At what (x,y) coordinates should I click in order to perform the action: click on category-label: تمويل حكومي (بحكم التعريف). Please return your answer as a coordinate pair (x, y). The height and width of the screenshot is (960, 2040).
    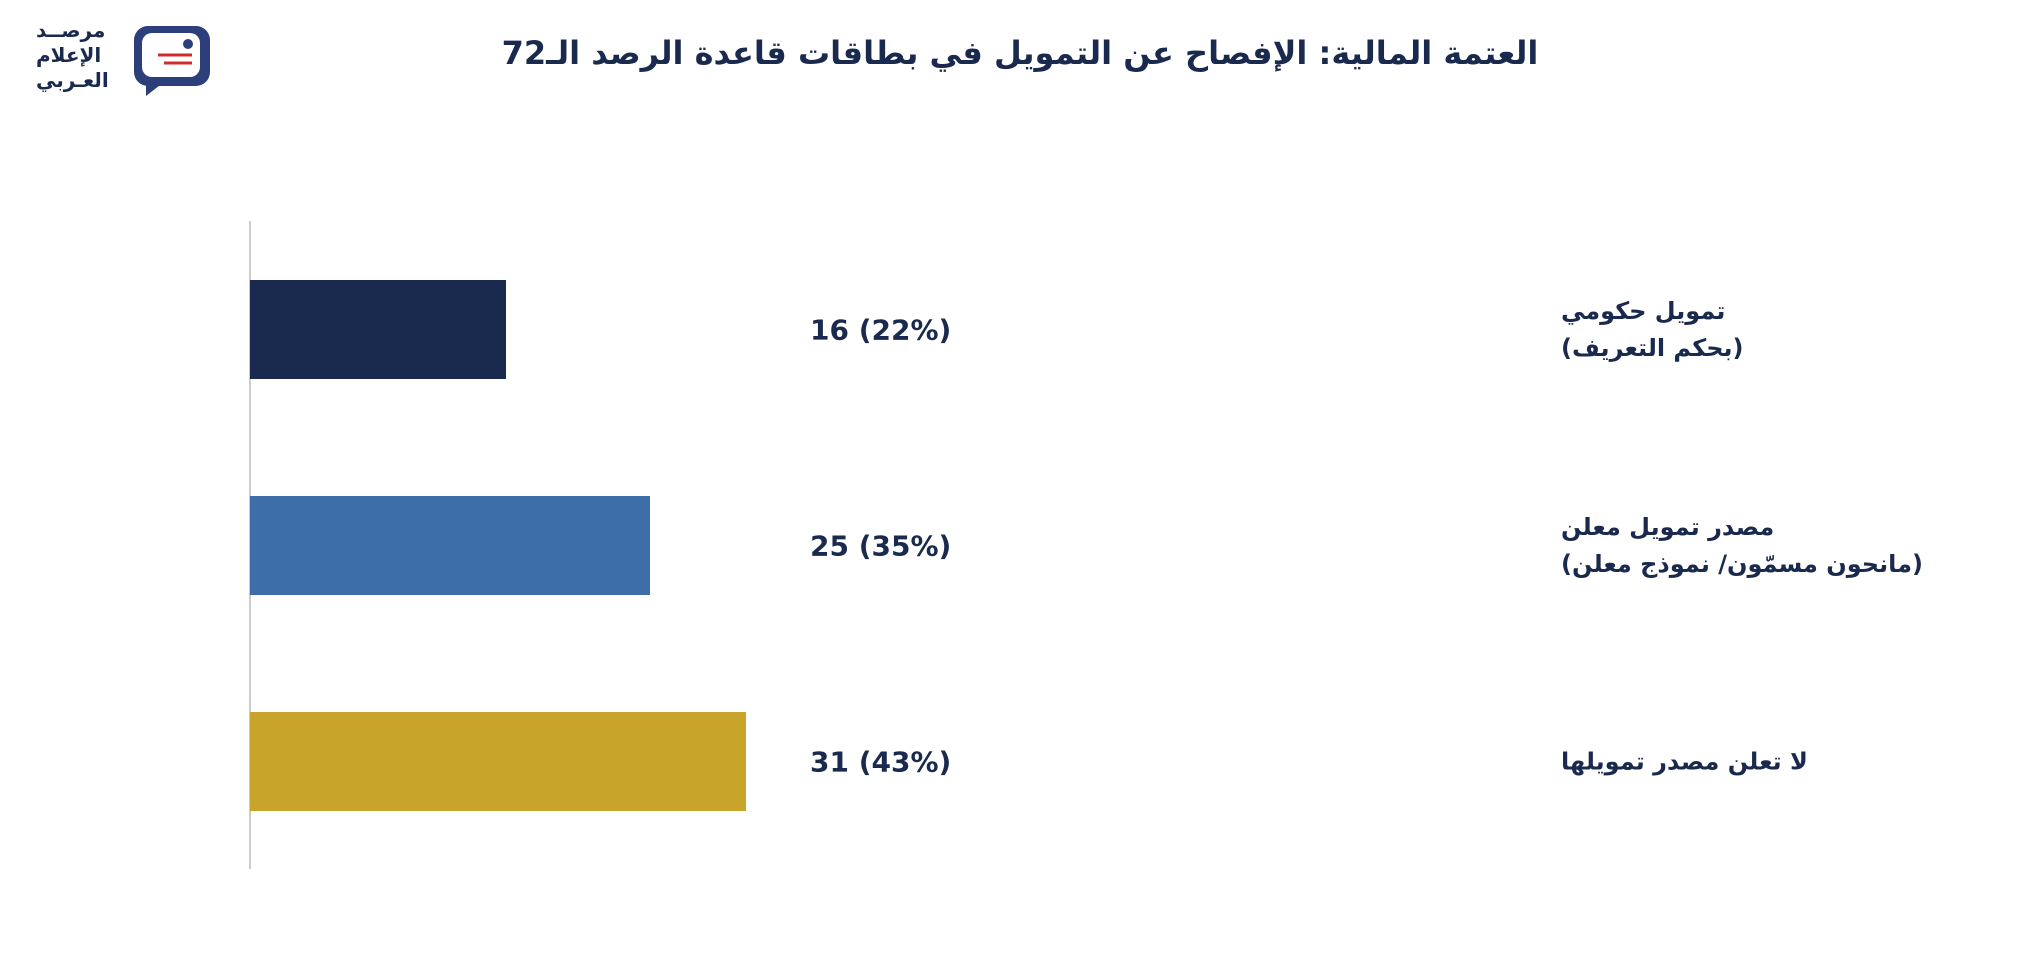
    Looking at the image, I should click on (1652, 329).